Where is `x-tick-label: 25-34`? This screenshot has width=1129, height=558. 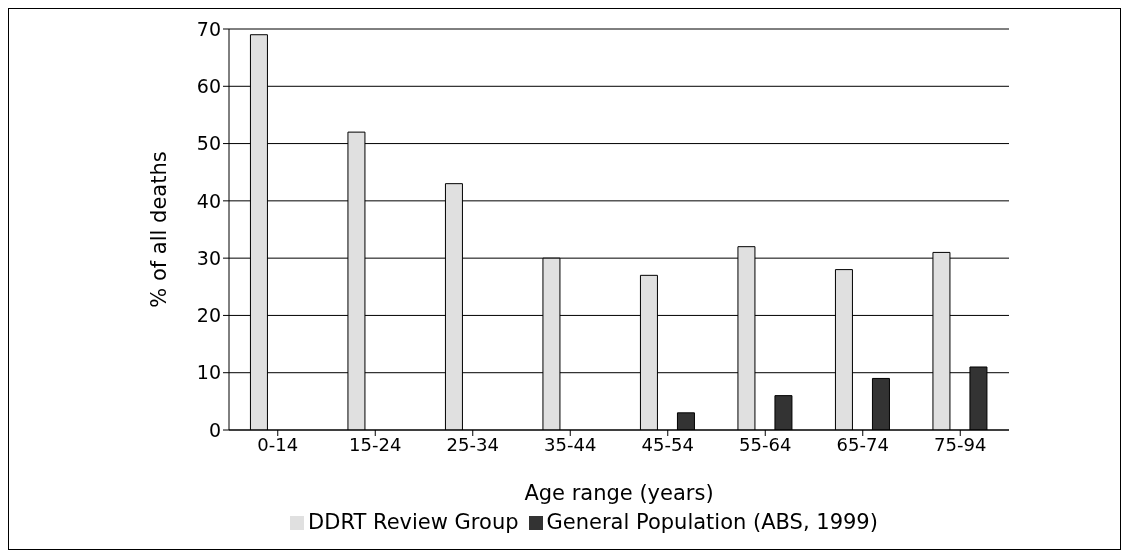 x-tick-label: 25-34 is located at coordinates (472, 444).